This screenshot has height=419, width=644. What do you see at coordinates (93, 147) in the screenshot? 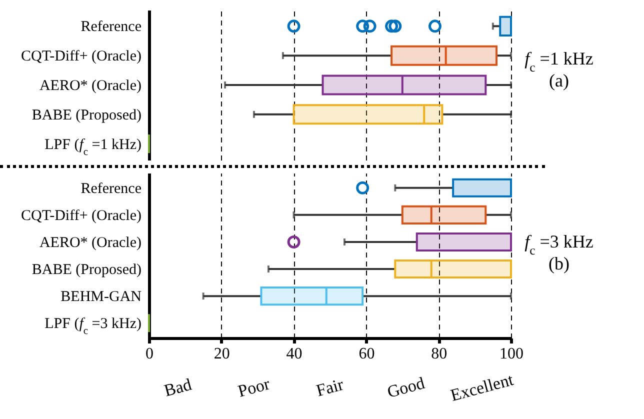
I see `y-tick-label: LPF (f$_{c}$ =1 kHz)` at bounding box center [93, 147].